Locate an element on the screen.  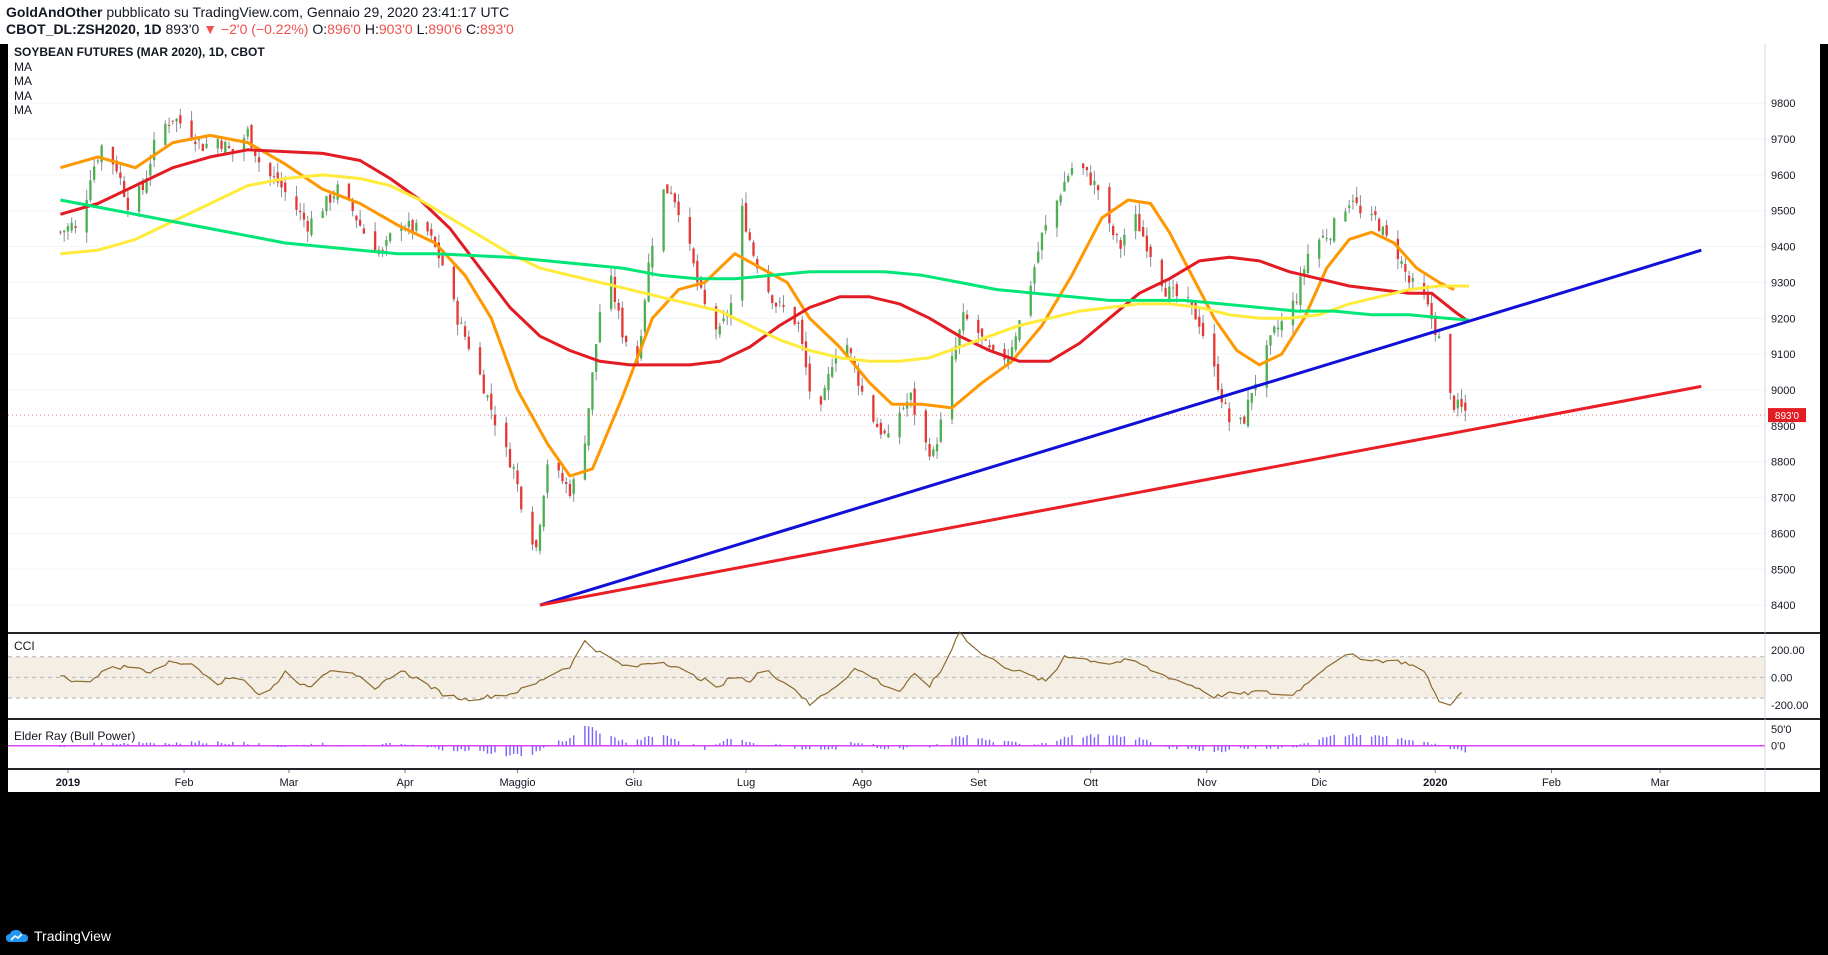
price-tick-label: 9100 is located at coordinates (1783, 355).